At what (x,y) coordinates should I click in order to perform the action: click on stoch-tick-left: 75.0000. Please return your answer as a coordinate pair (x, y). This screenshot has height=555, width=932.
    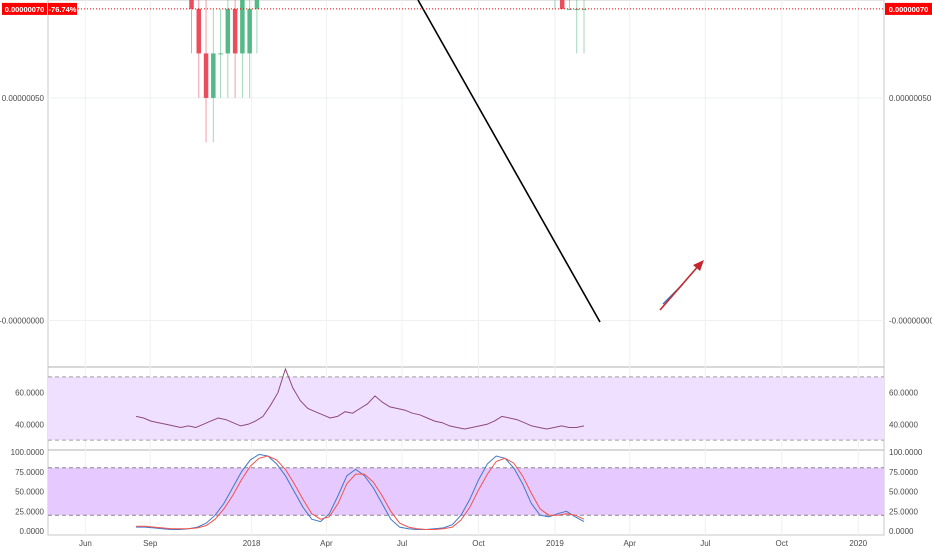
    Looking at the image, I should click on (29, 472).